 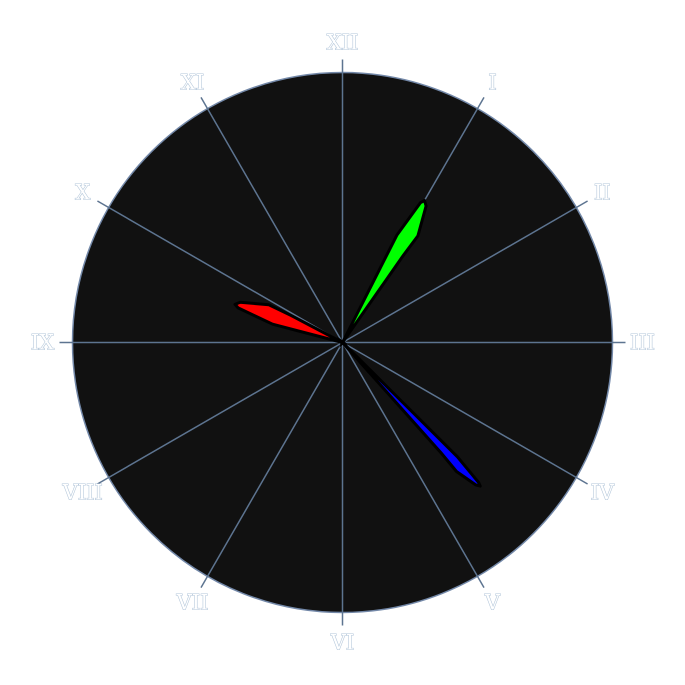 What do you see at coordinates (343, 43) in the screenshot?
I see `numeral-xii: XII` at bounding box center [343, 43].